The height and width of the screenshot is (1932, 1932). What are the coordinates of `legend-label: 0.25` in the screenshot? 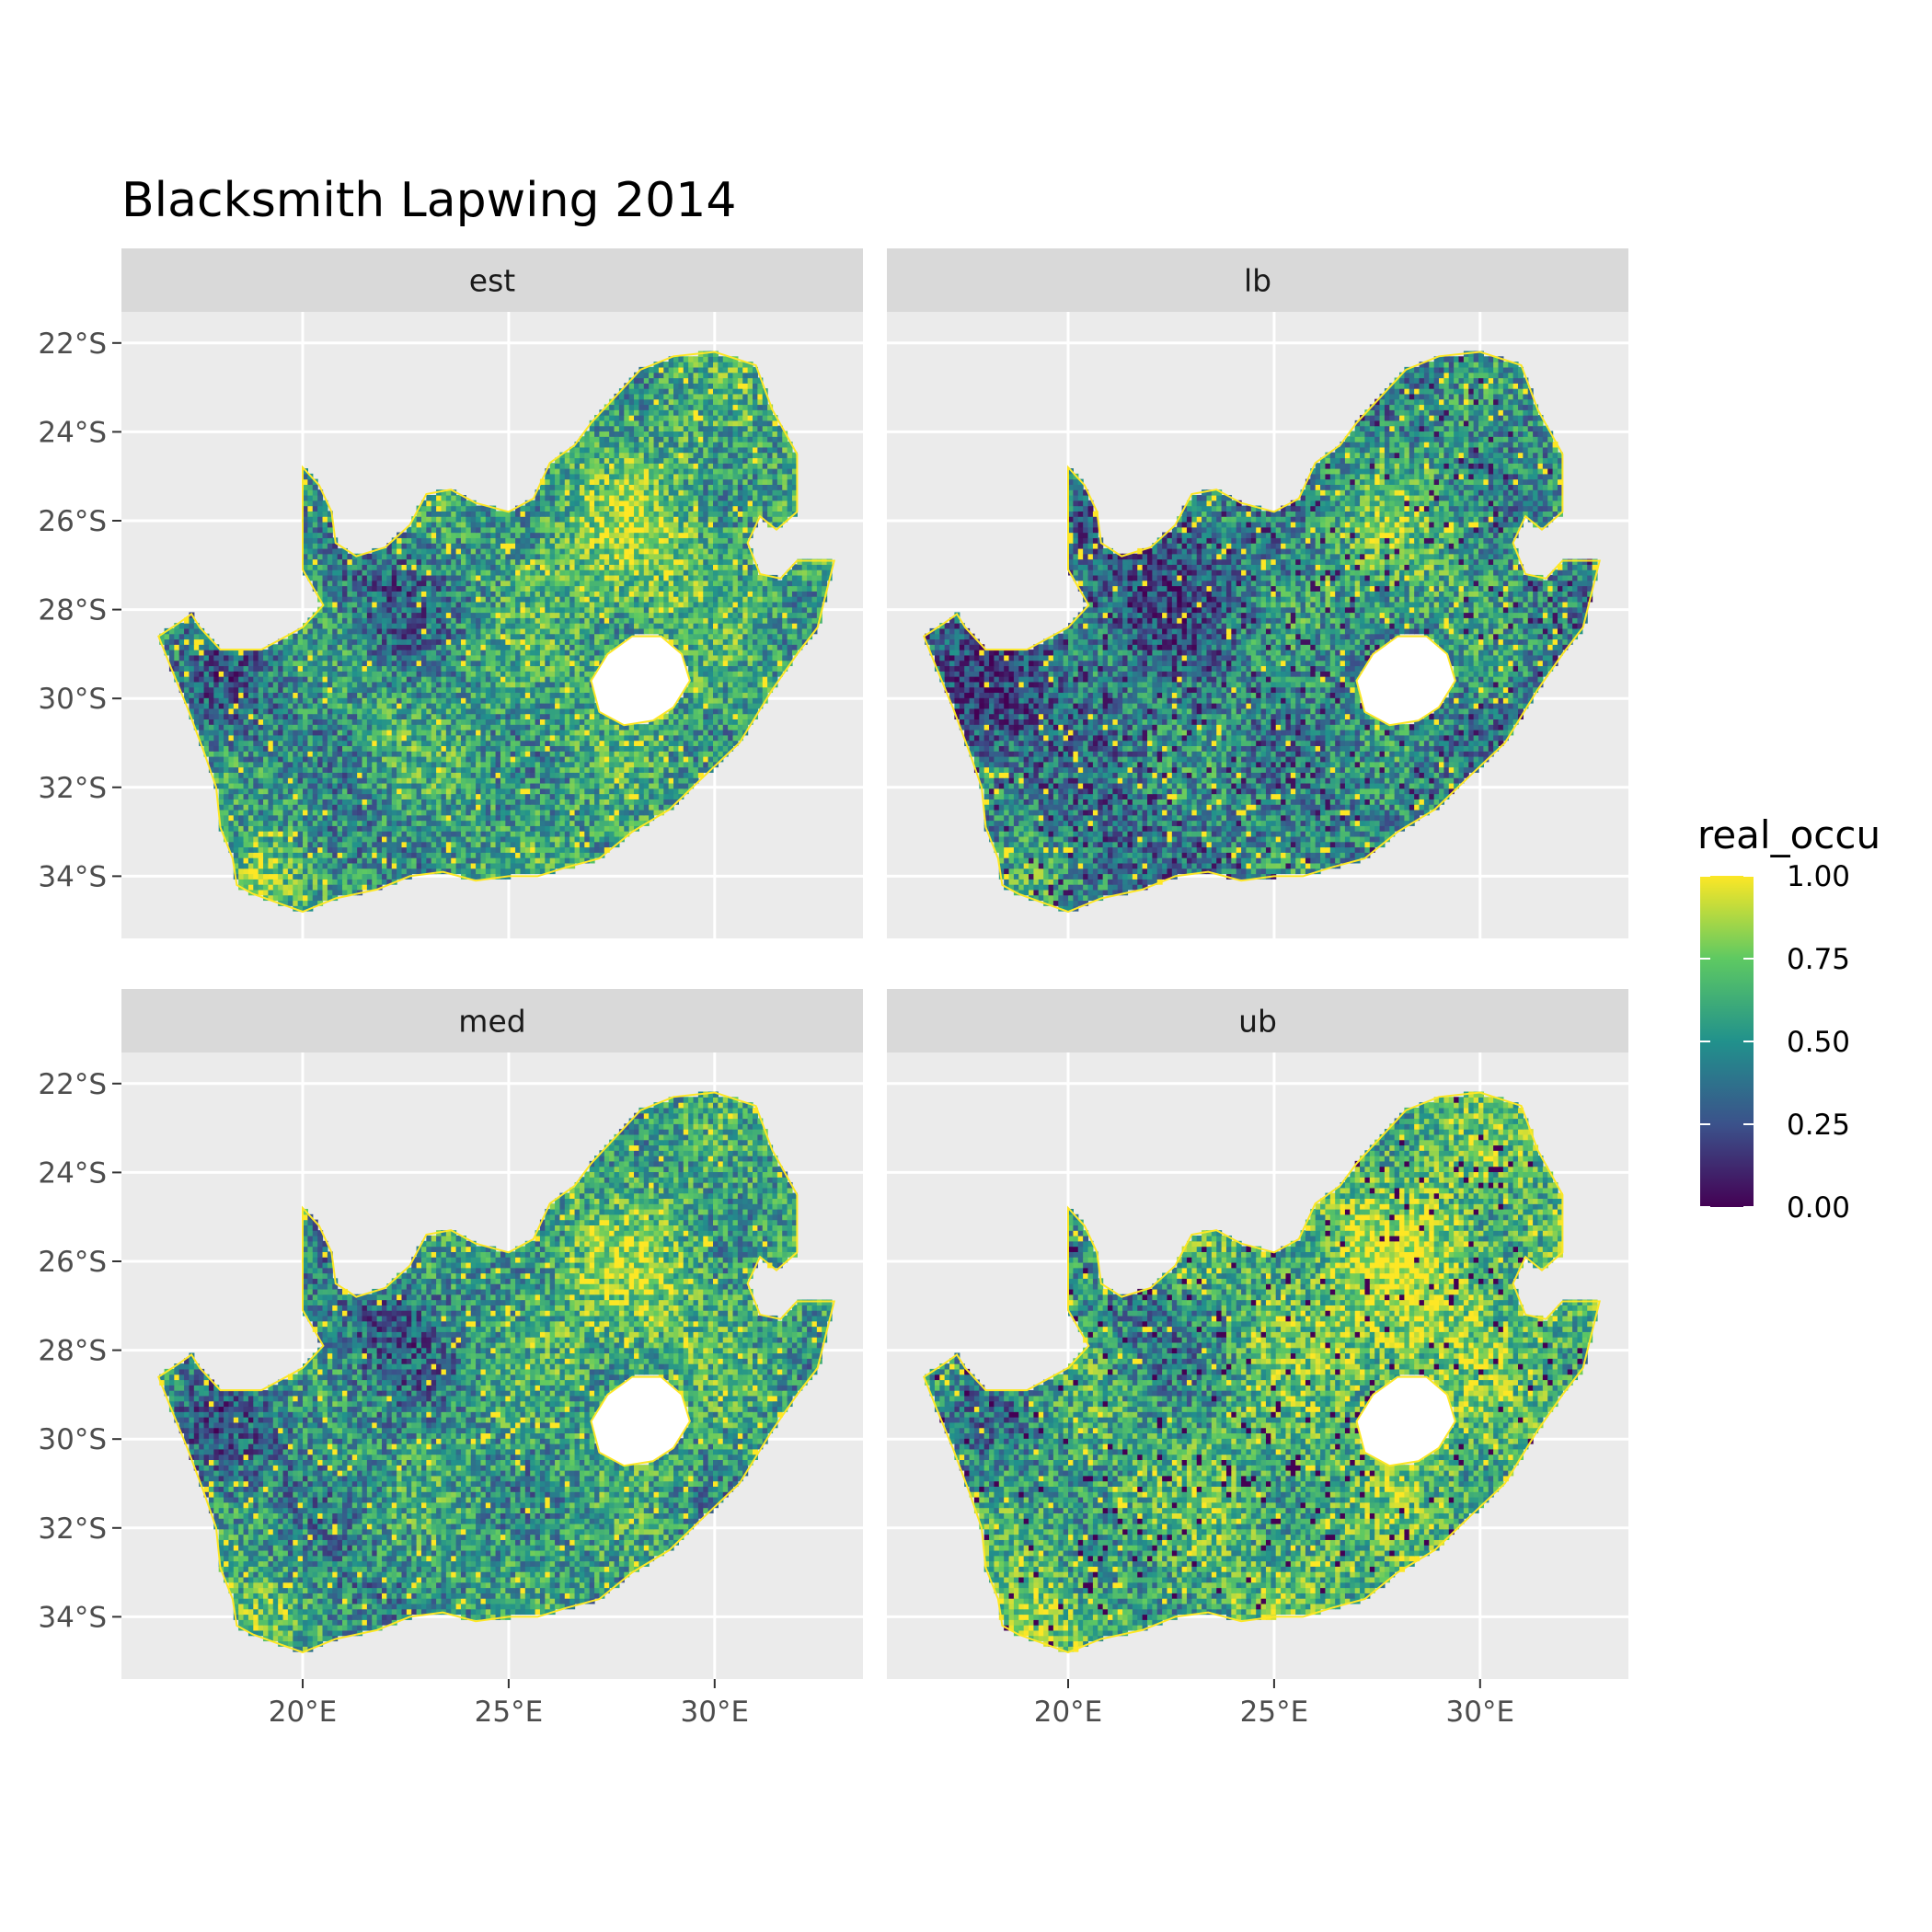 It's located at (1818, 1125).